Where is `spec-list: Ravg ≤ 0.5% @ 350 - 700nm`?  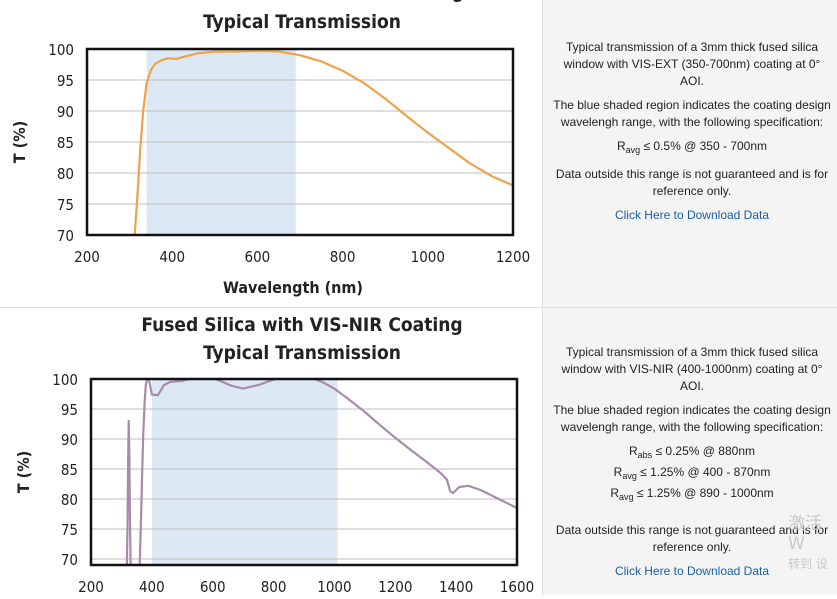 spec-list: Ravg ≤ 0.5% @ 350 - 700nm is located at coordinates (692, 148).